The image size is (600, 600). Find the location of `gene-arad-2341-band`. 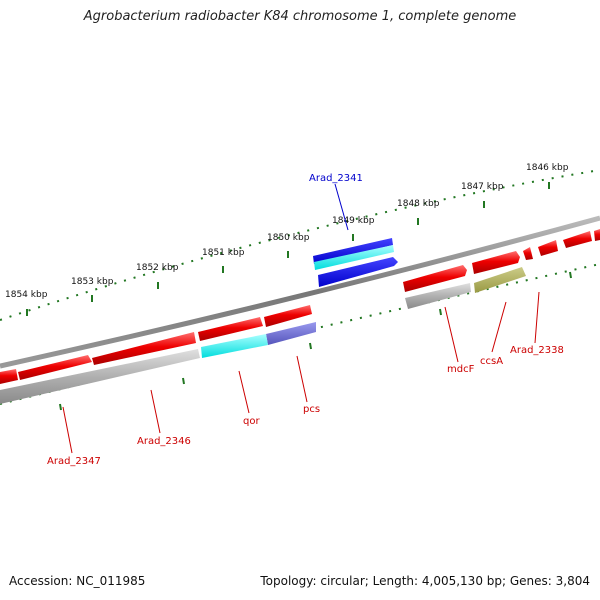

gene-arad-2341-band is located at coordinates (354, 257).